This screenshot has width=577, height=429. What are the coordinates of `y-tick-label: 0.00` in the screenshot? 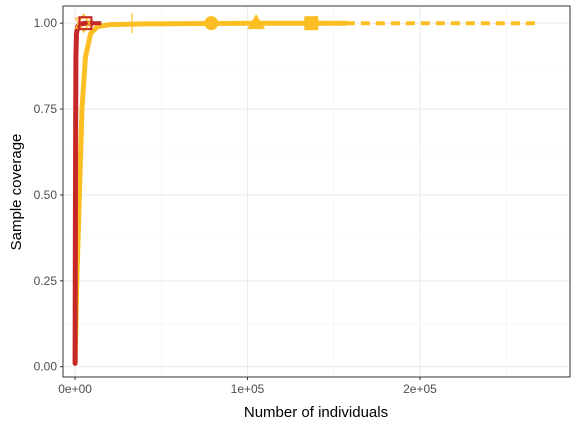 It's located at (46, 367).